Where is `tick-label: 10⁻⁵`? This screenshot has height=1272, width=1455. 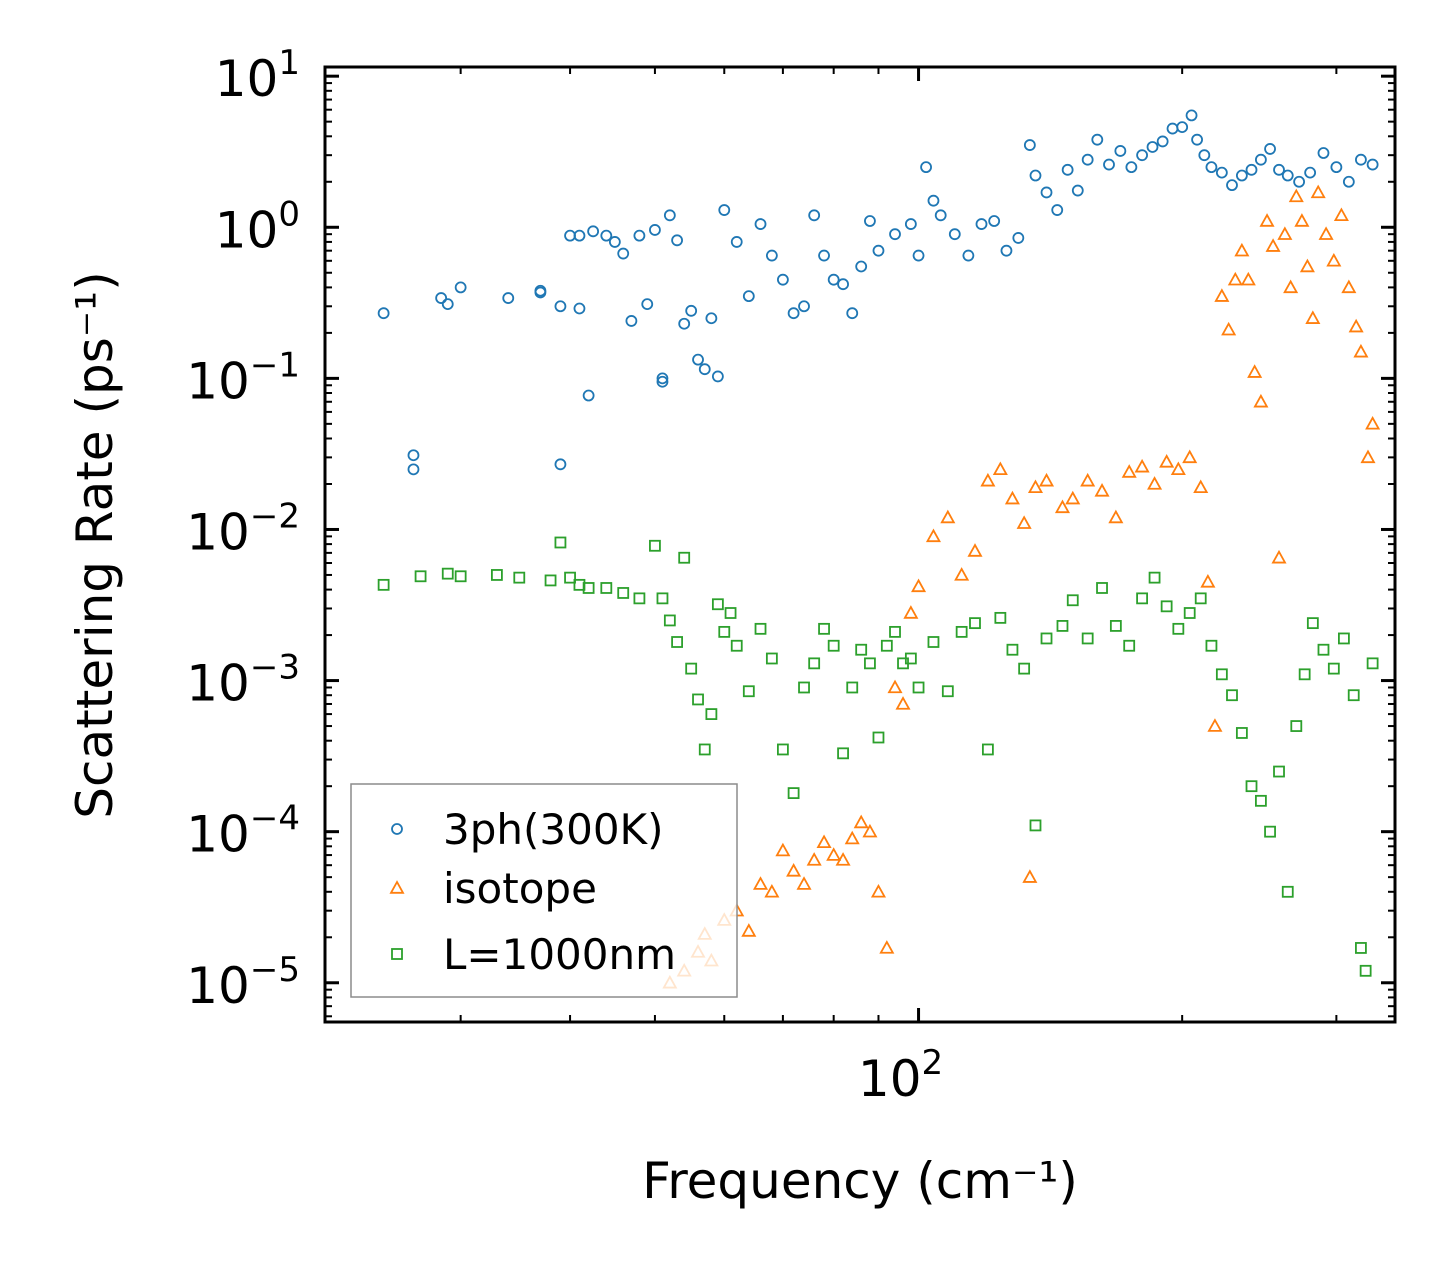
tick-label: 10⁻⁵ is located at coordinates (243, 982).